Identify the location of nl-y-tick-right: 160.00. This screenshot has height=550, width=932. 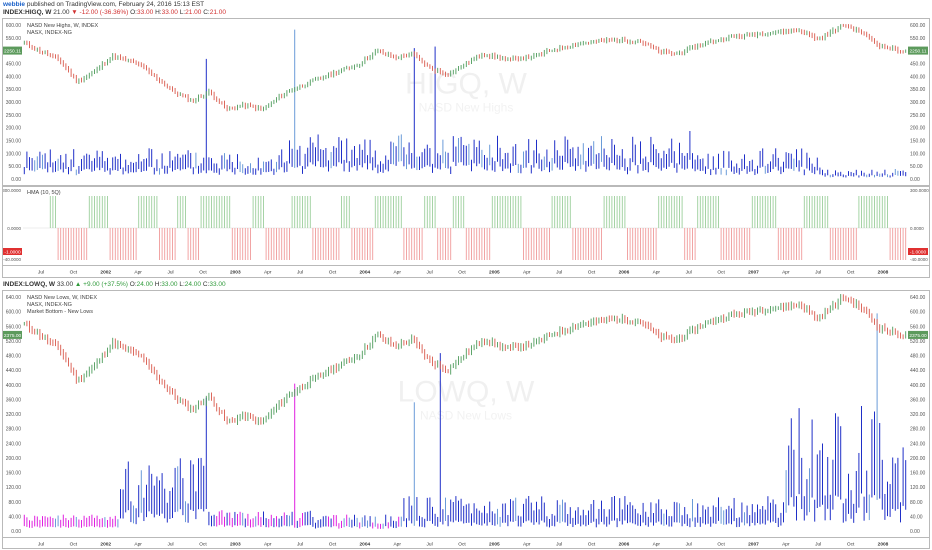
(918, 474).